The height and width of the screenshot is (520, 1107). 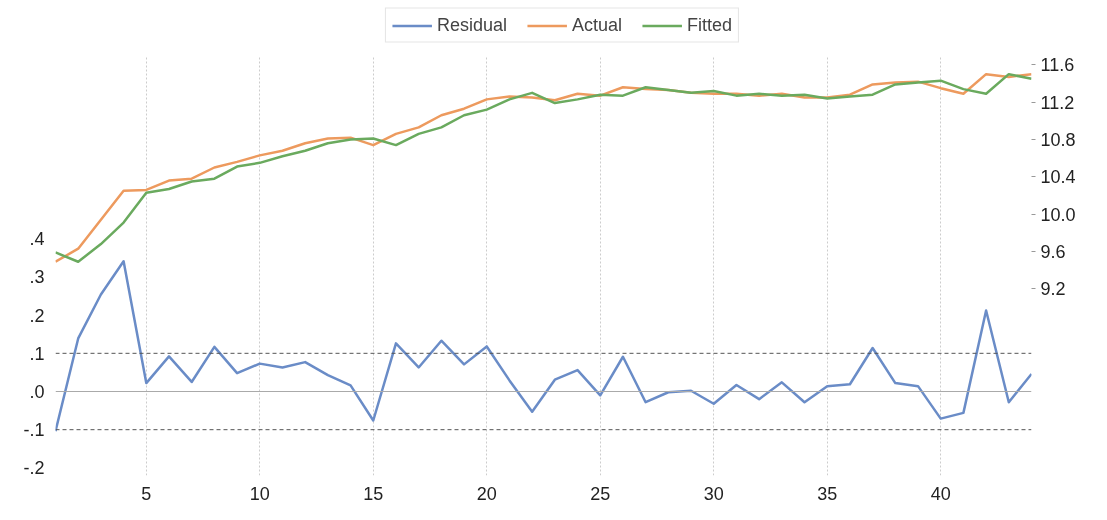 What do you see at coordinates (34, 468) in the screenshot?
I see `y-tick-label: -.2` at bounding box center [34, 468].